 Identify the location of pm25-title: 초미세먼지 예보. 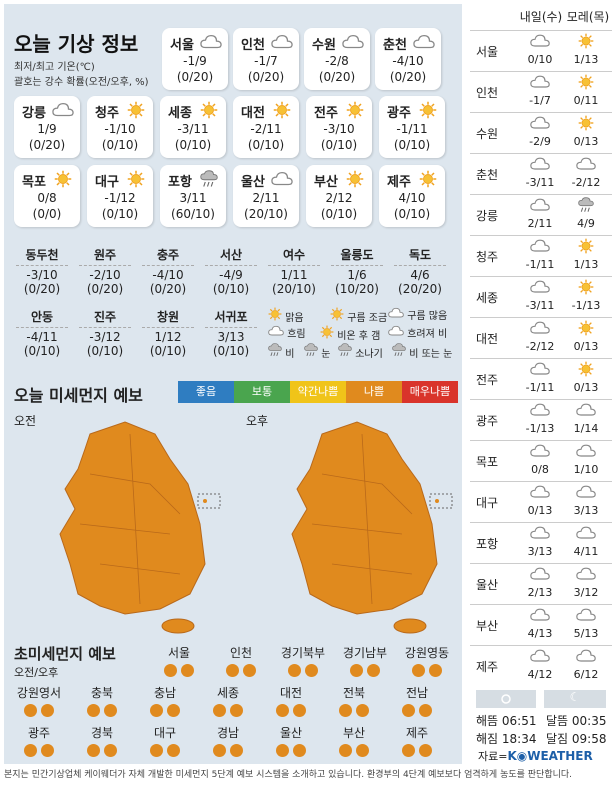
(65, 654).